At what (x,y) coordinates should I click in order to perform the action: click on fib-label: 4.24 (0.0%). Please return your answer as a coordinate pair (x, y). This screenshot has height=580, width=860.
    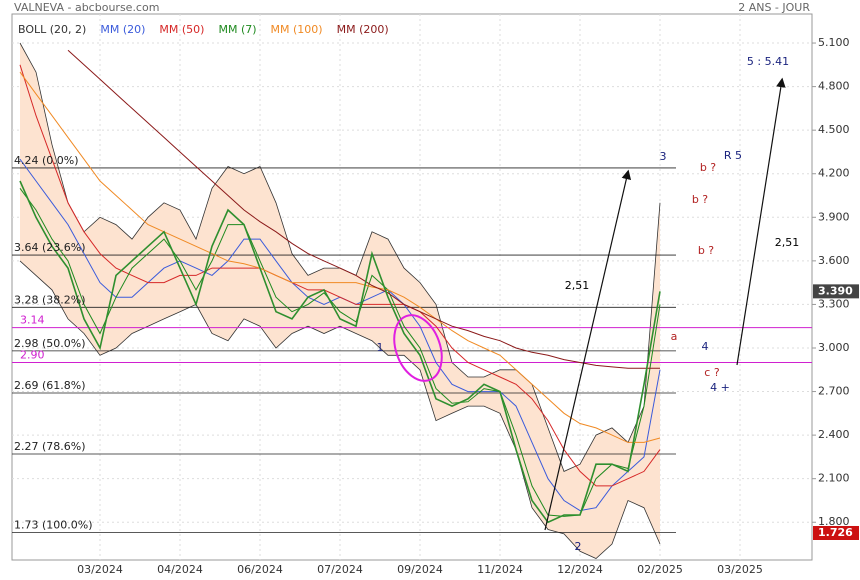
    Looking at the image, I should click on (46, 160).